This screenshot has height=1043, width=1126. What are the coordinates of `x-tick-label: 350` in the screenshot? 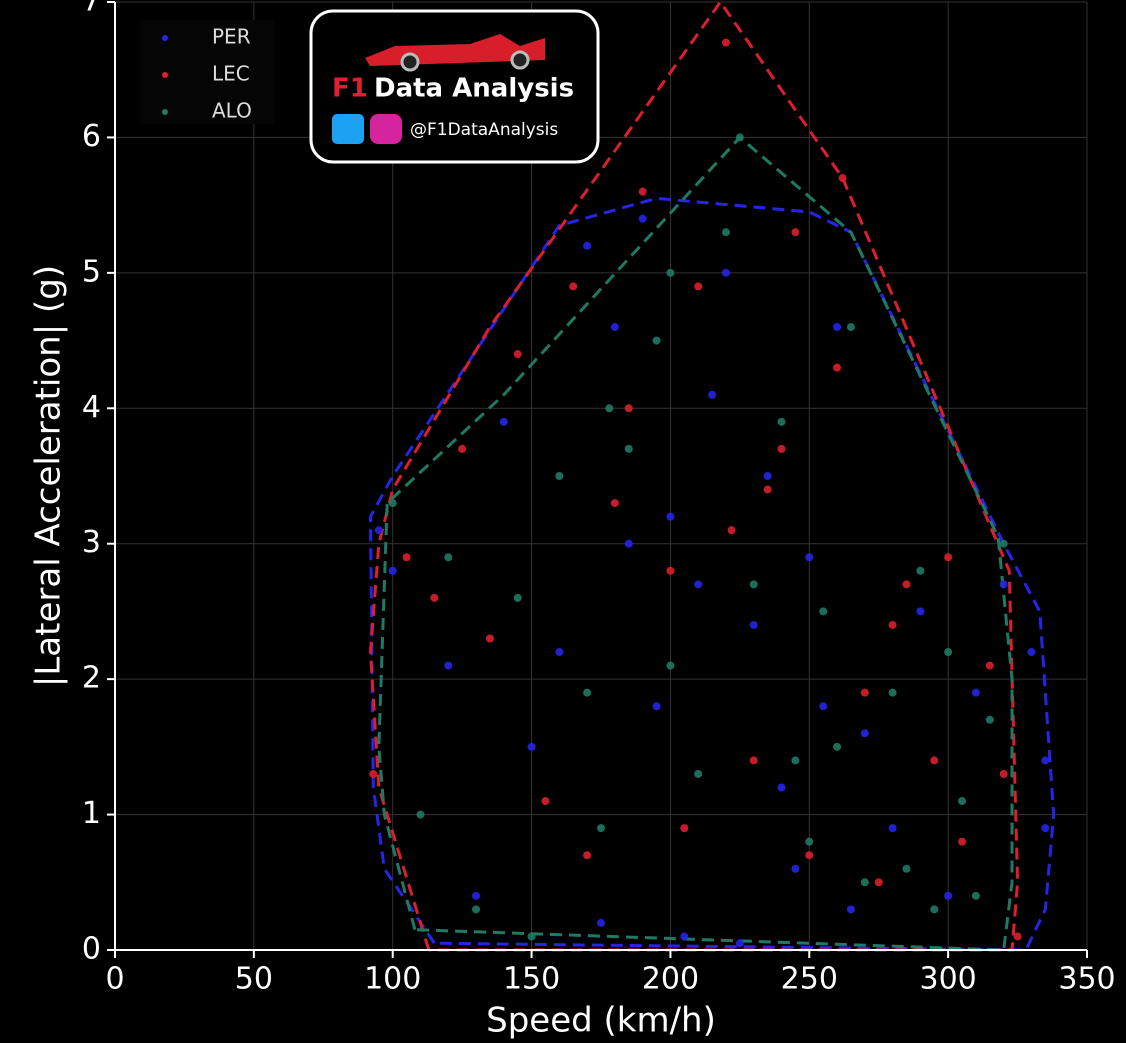 It's located at (1086, 979).